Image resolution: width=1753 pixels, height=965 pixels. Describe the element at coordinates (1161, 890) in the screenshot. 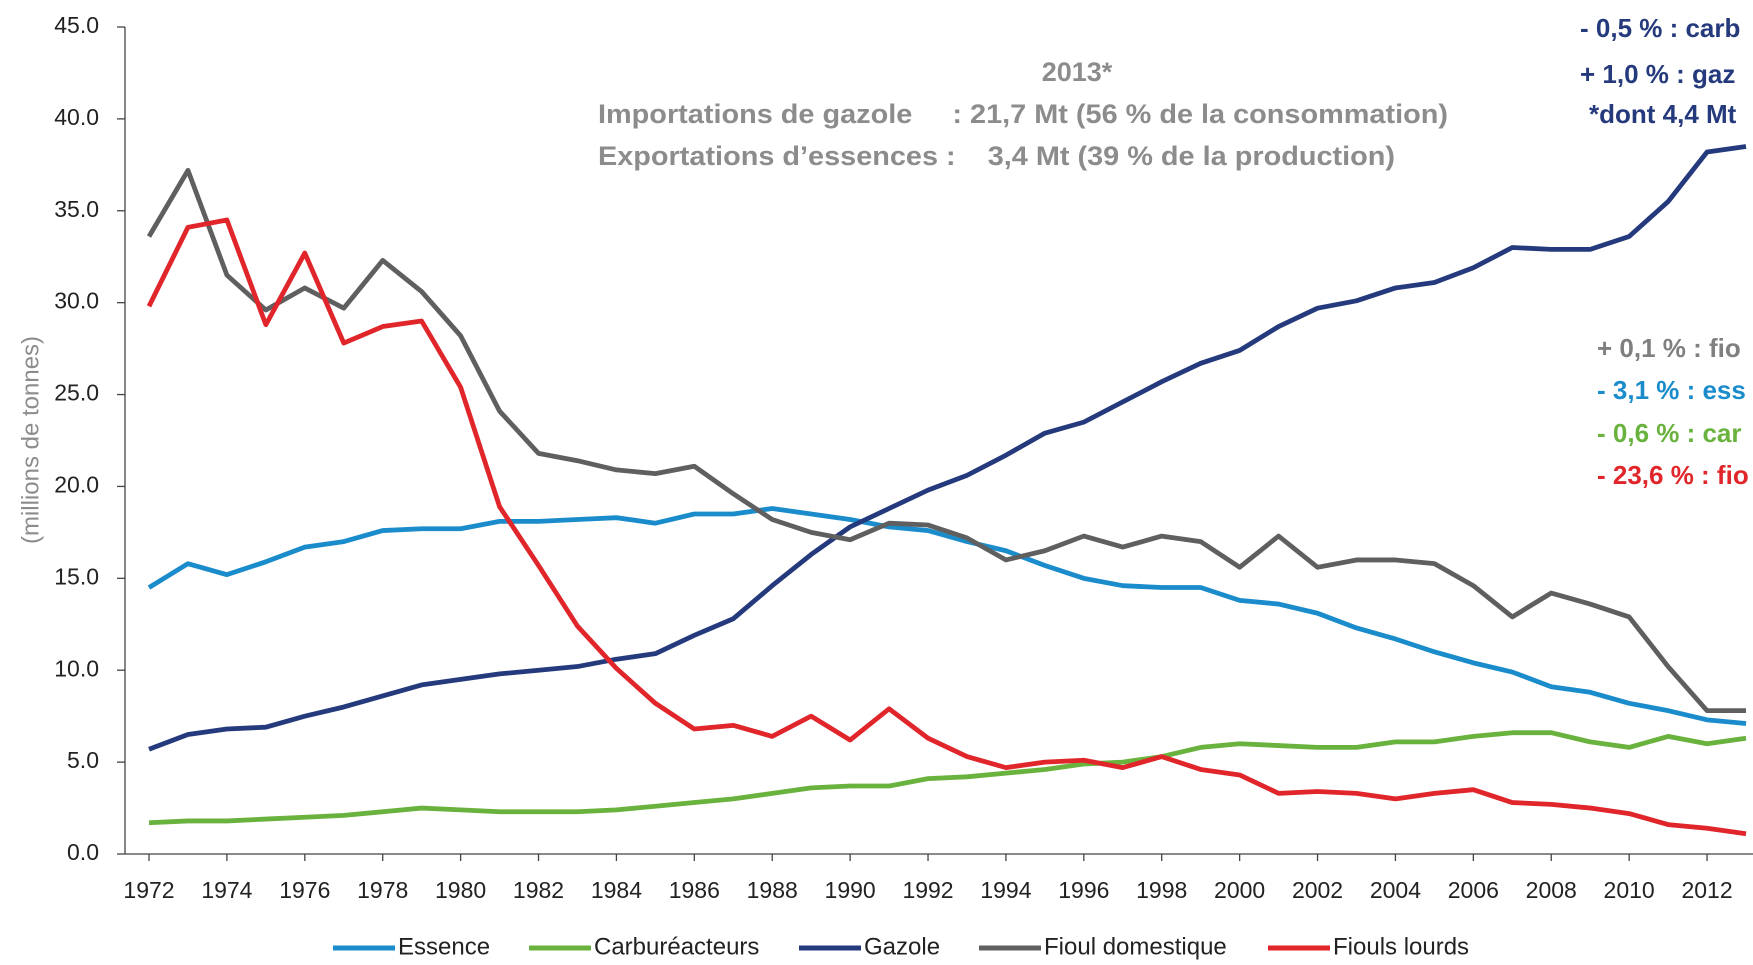

I see `x-tick-label: 1998` at that location.